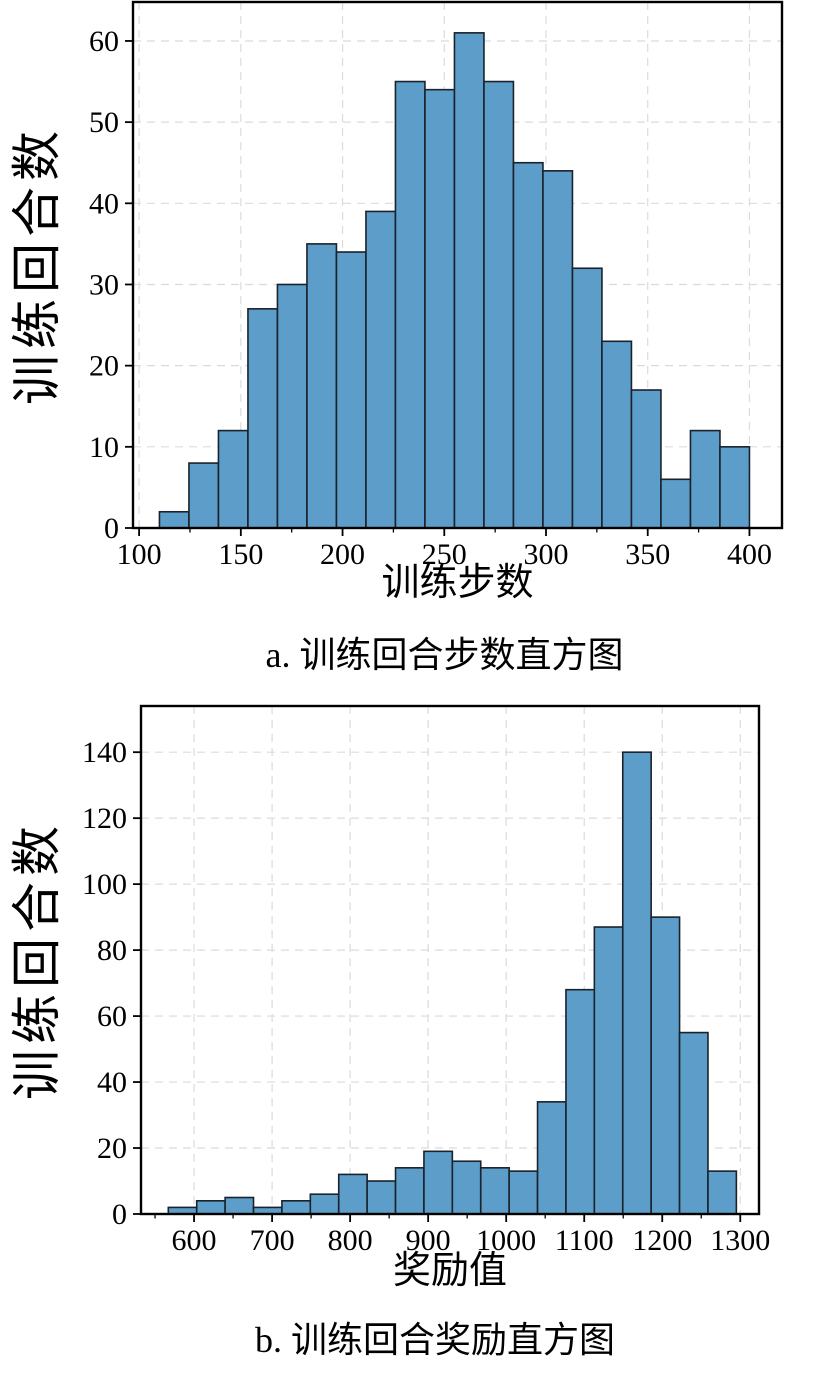 Image resolution: width=834 pixels, height=1385 pixels. I want to click on x-tick-label: 600, so click(194, 1240).